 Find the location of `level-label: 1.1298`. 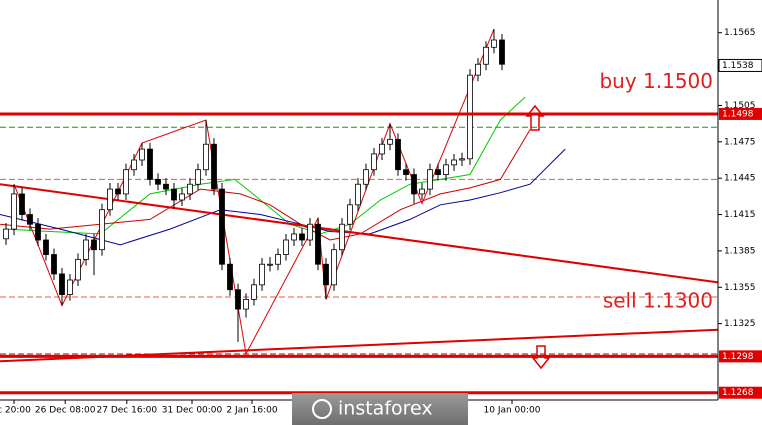

level-label: 1.1298 is located at coordinates (738, 357).